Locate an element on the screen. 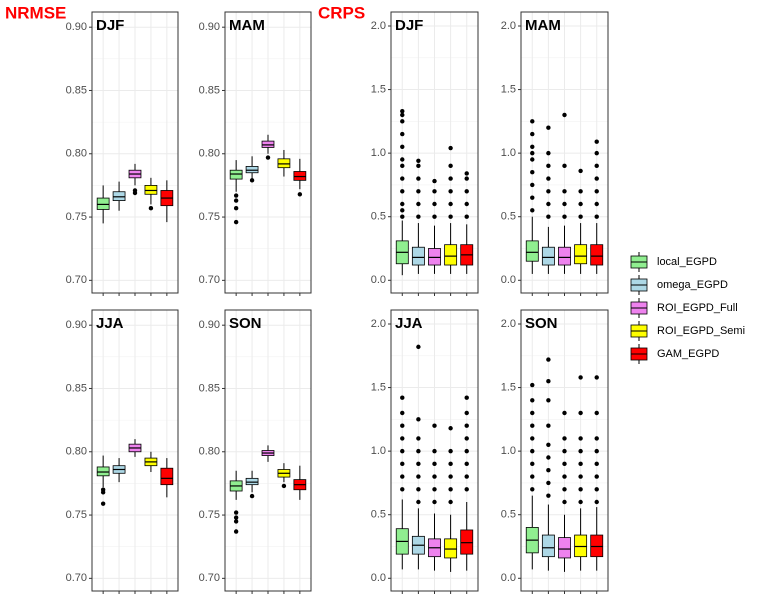 The image size is (762, 601). group-title: CRPS is located at coordinates (341, 12).